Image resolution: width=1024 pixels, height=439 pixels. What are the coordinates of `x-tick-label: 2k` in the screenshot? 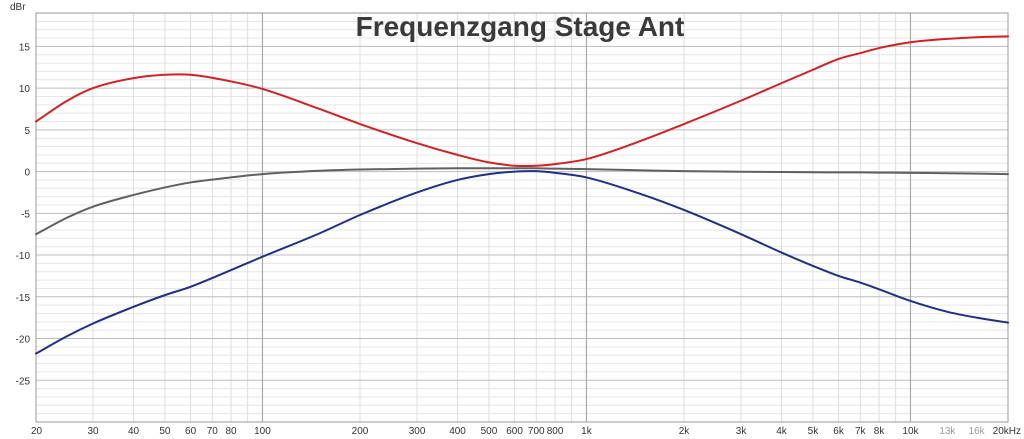 It's located at (685, 431).